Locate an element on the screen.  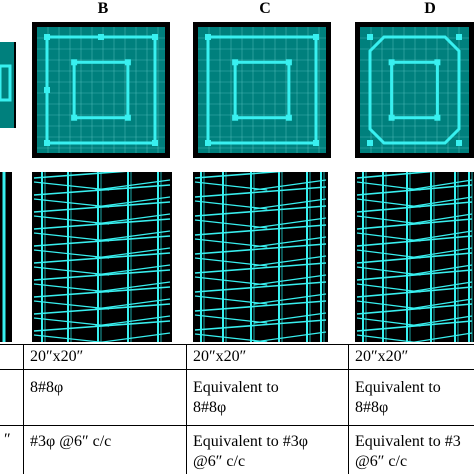
main-bars-b: 8#8φ is located at coordinates (47, 387).